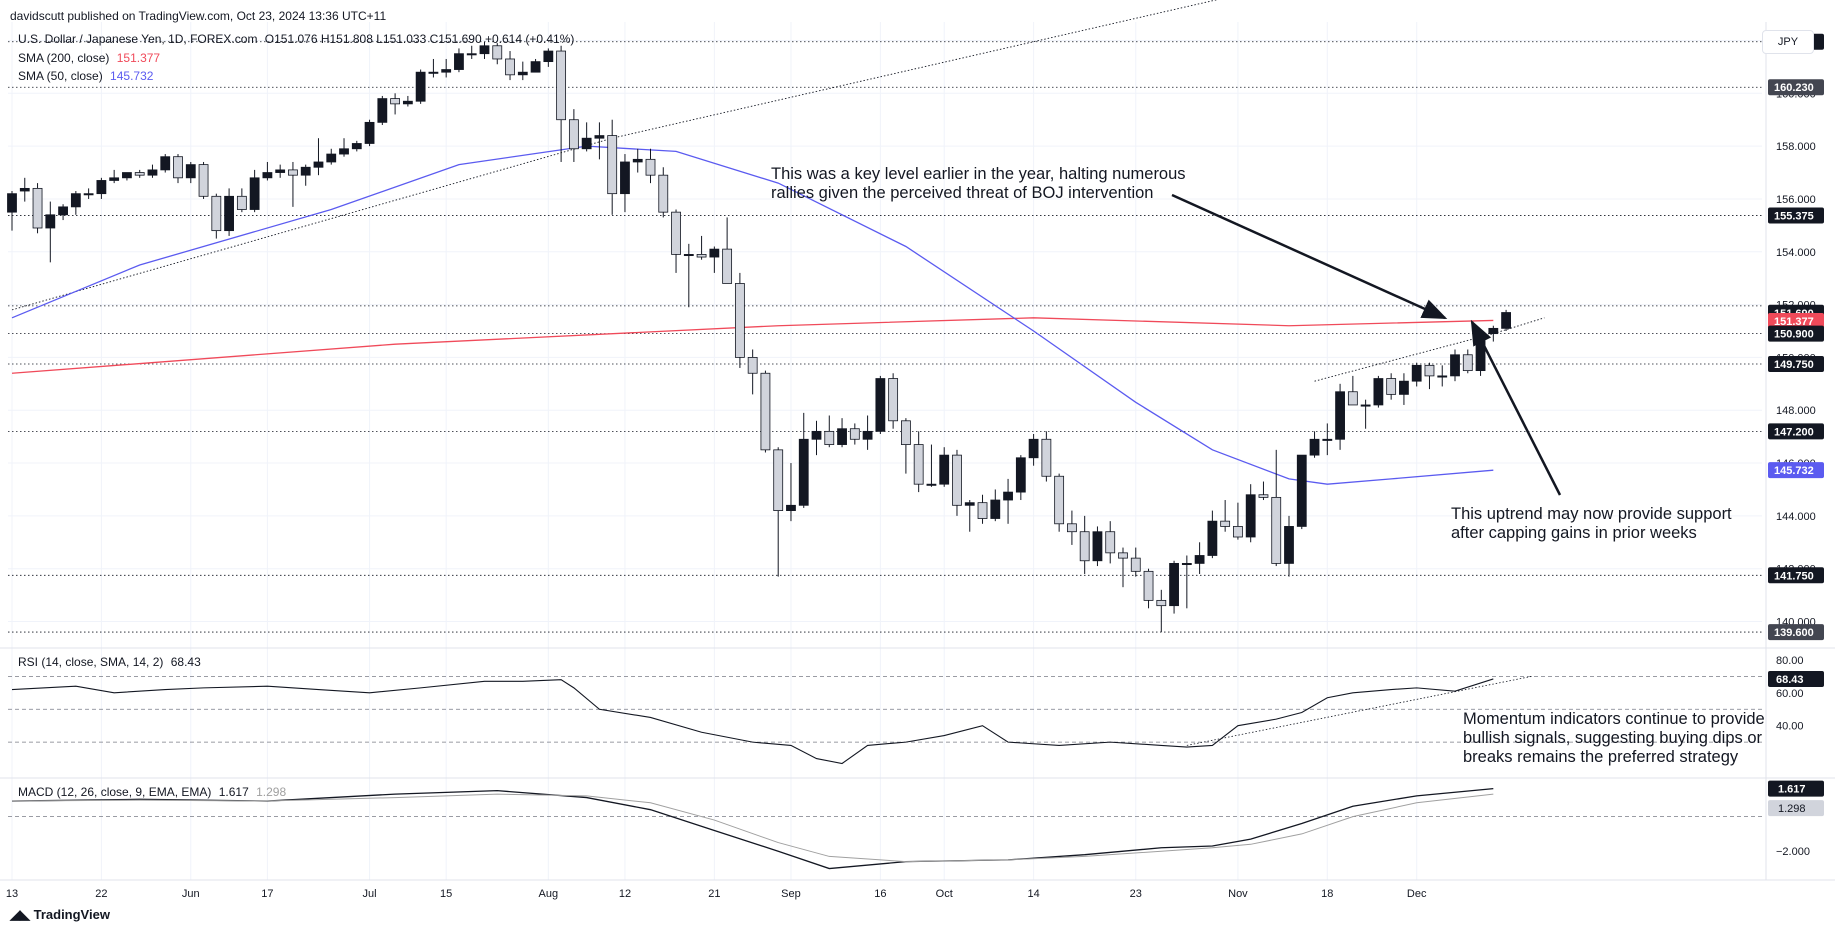 This screenshot has height=931, width=1835. I want to click on time-tick-label: Dec, so click(1417, 894).